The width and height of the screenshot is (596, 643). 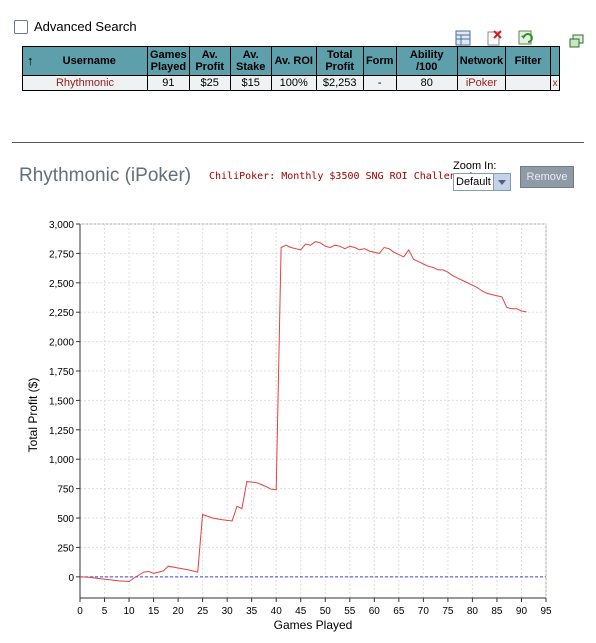 What do you see at coordinates (547, 177) in the screenshot?
I see `remove-button: Remove` at bounding box center [547, 177].